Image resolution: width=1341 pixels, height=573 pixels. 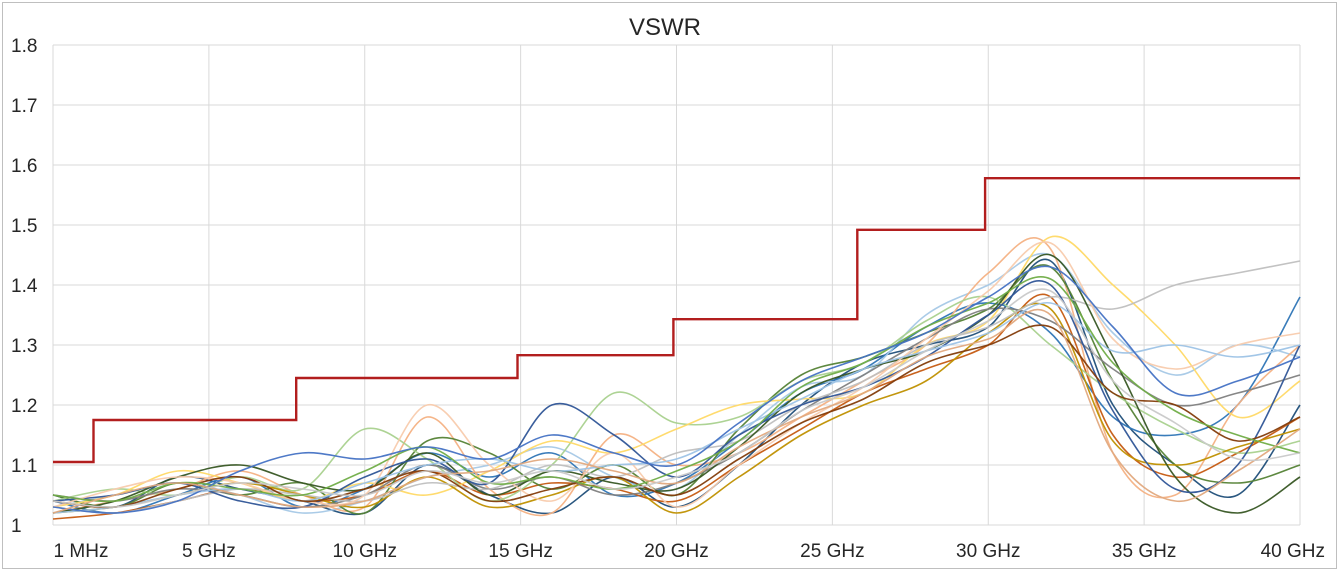 What do you see at coordinates (24, 466) in the screenshot?
I see `y-tick-label: 1.1` at bounding box center [24, 466].